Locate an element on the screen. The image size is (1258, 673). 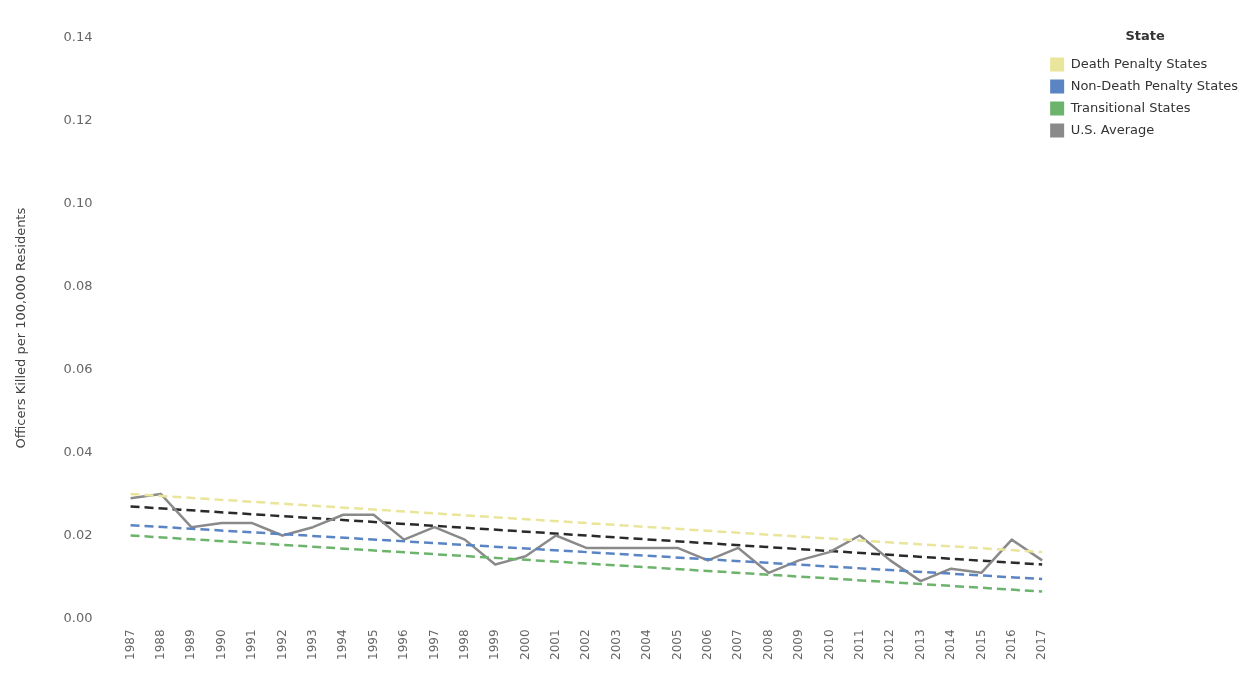
x-tick-label: 2013 is located at coordinates (919, 645).